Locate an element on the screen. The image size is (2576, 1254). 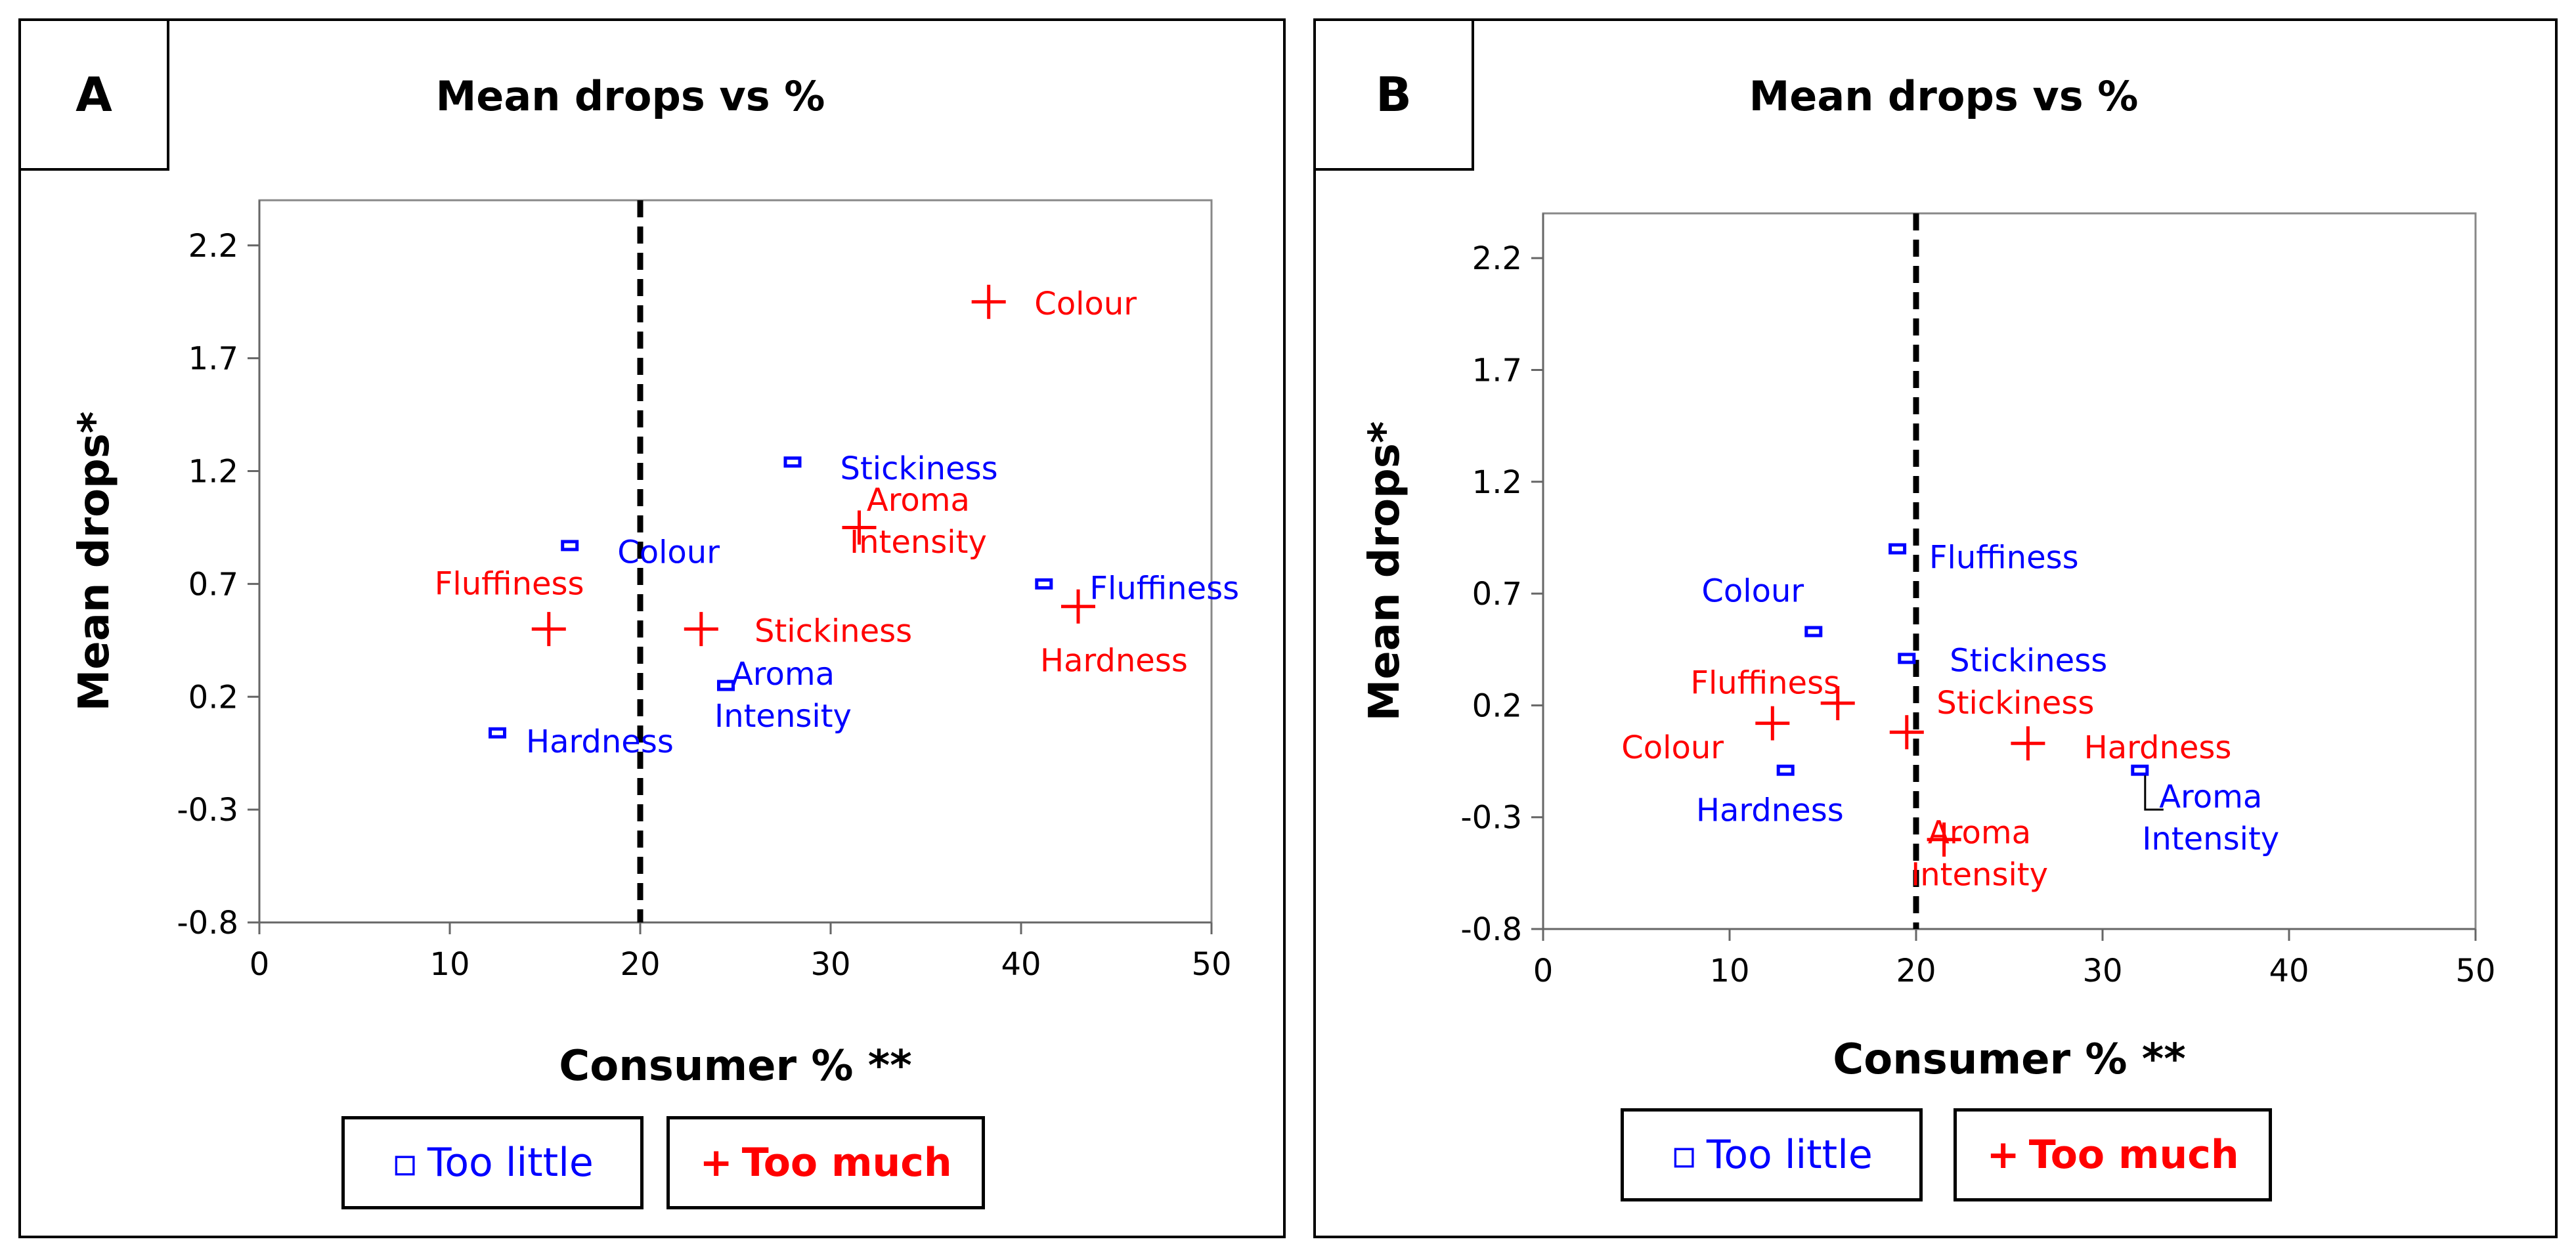
panel-a-title: Mean drops vs % is located at coordinates (630, 96).